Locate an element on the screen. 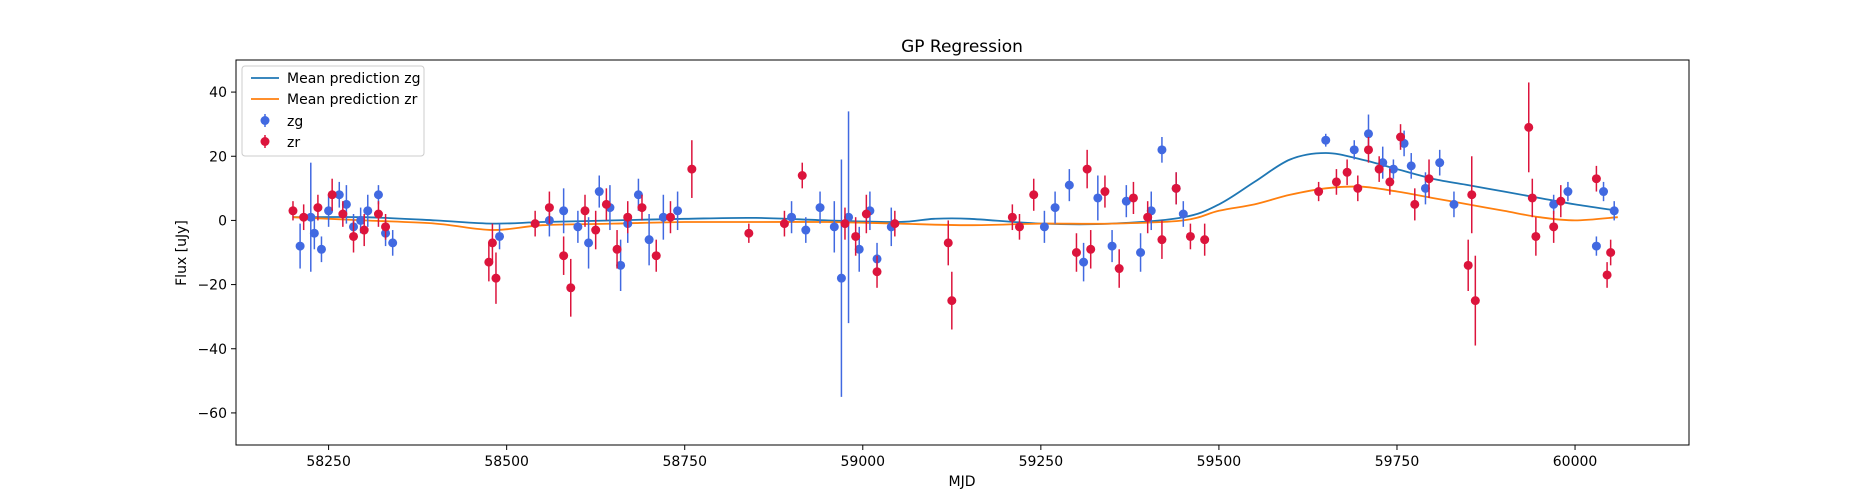 This screenshot has height=500, width=1875. legend-label-mean-zr: Mean prediction zr is located at coordinates (352, 100).